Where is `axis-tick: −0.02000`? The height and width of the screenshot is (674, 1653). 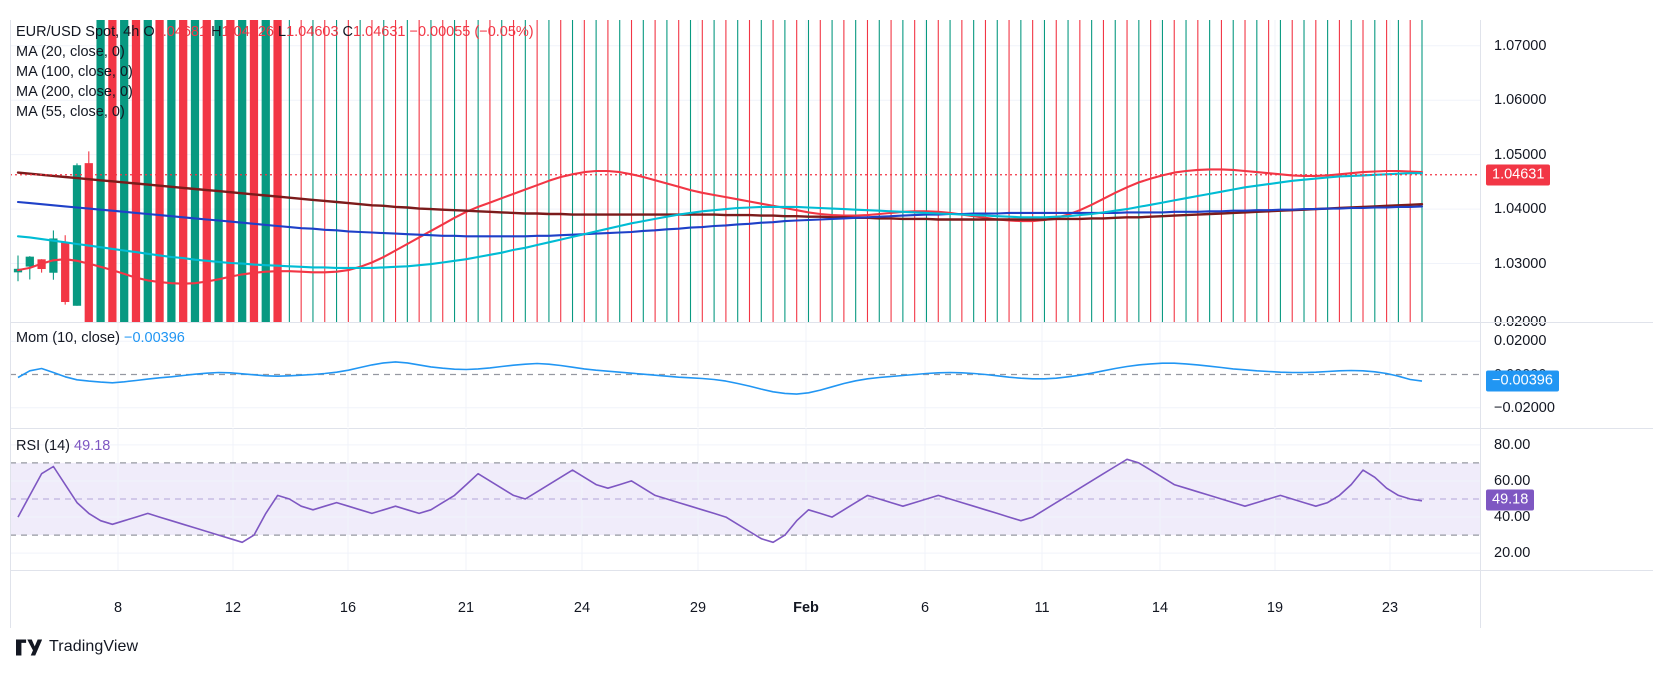
axis-tick: −0.02000 is located at coordinates (1524, 407).